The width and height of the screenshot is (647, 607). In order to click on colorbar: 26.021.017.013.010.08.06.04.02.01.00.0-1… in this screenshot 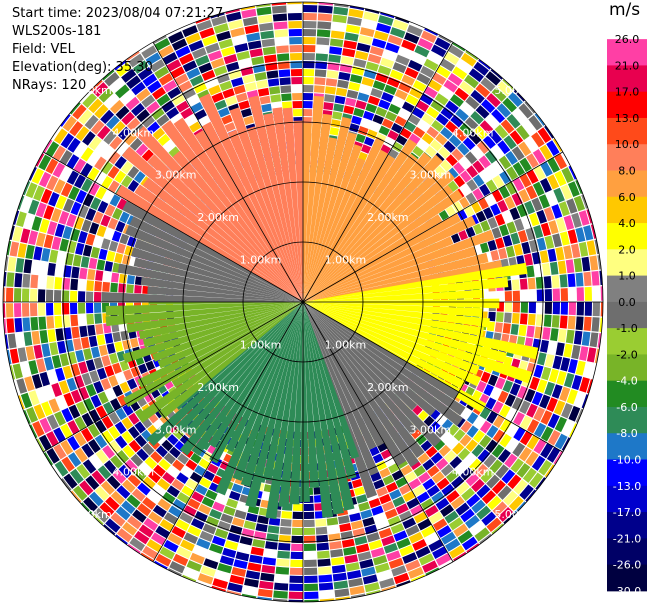, I will do `click(627, 315)`.